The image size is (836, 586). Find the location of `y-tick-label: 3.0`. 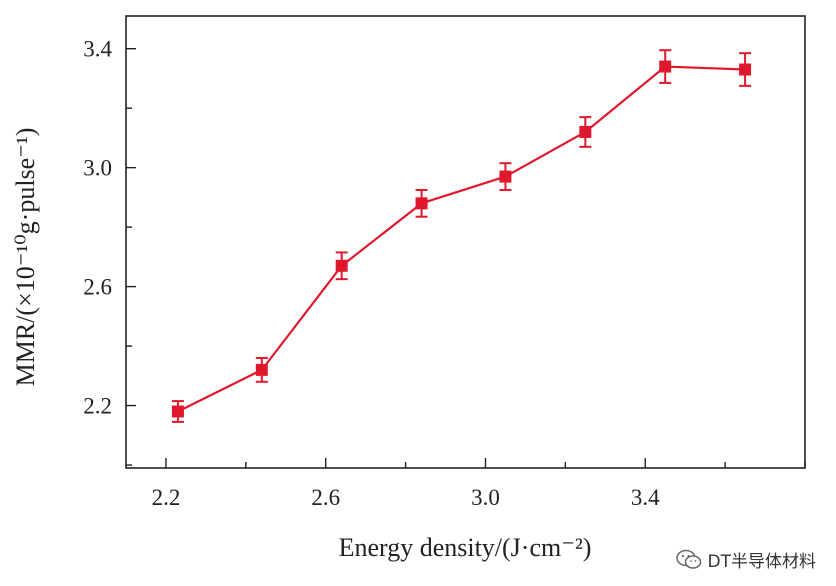

y-tick-label: 3.0 is located at coordinates (97, 168).